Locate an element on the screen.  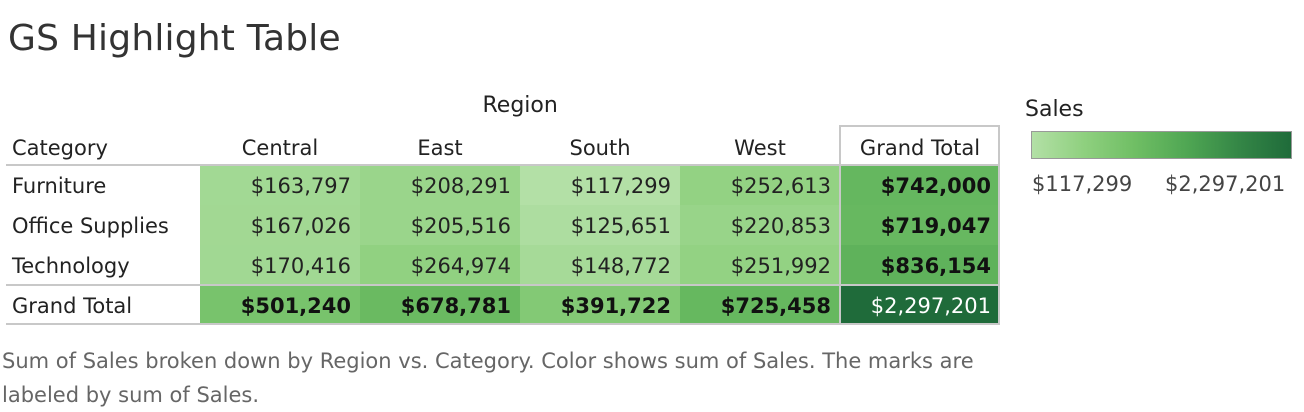
color-legend-ramp is located at coordinates (1161, 145).